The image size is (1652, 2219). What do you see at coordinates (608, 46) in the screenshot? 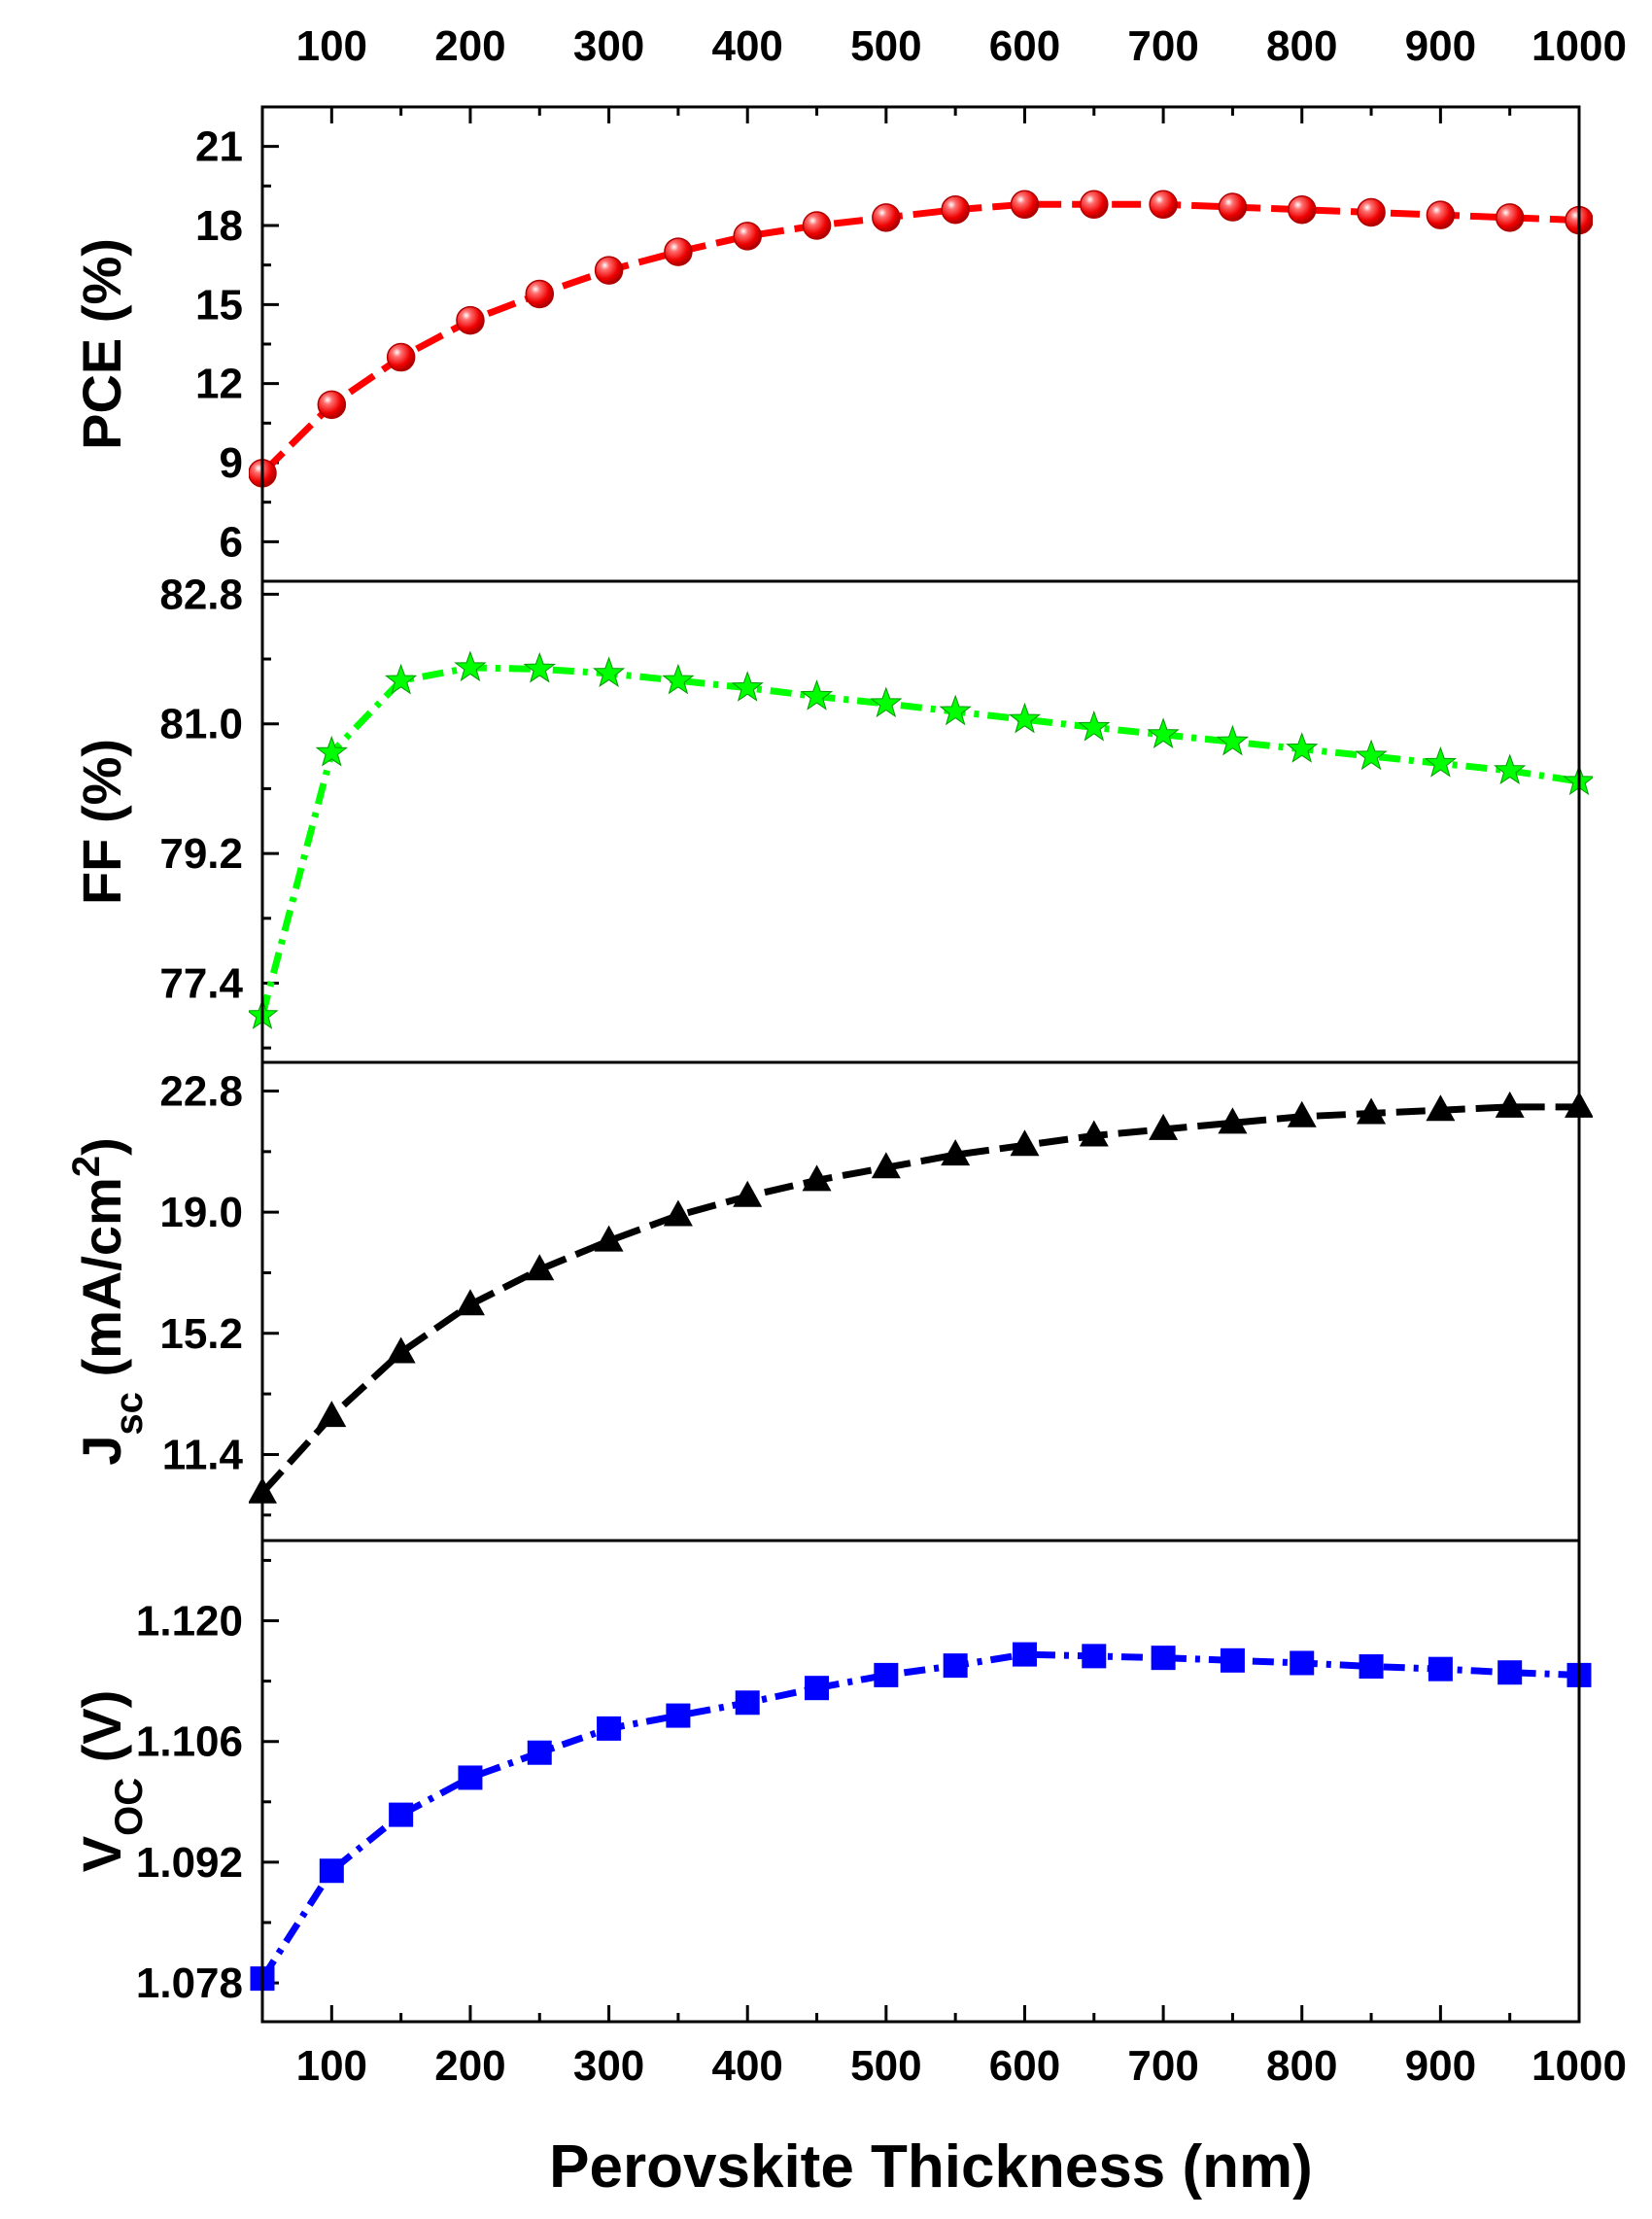
I see `top-x-tick-label: 300` at bounding box center [608, 46].